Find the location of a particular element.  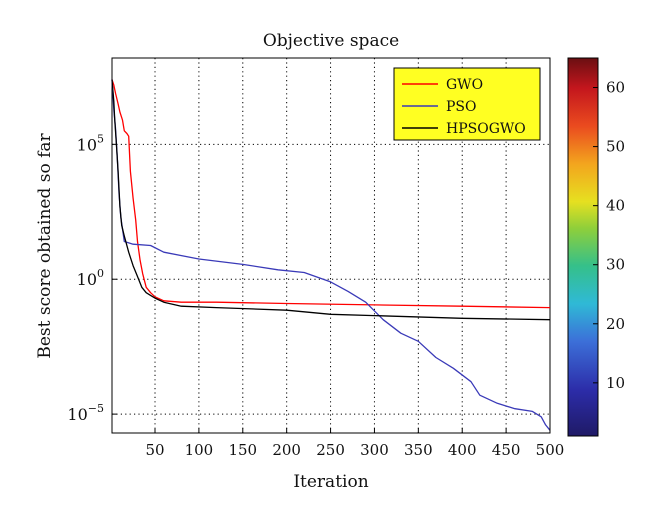

x-tick-label: 400 is located at coordinates (462, 450).